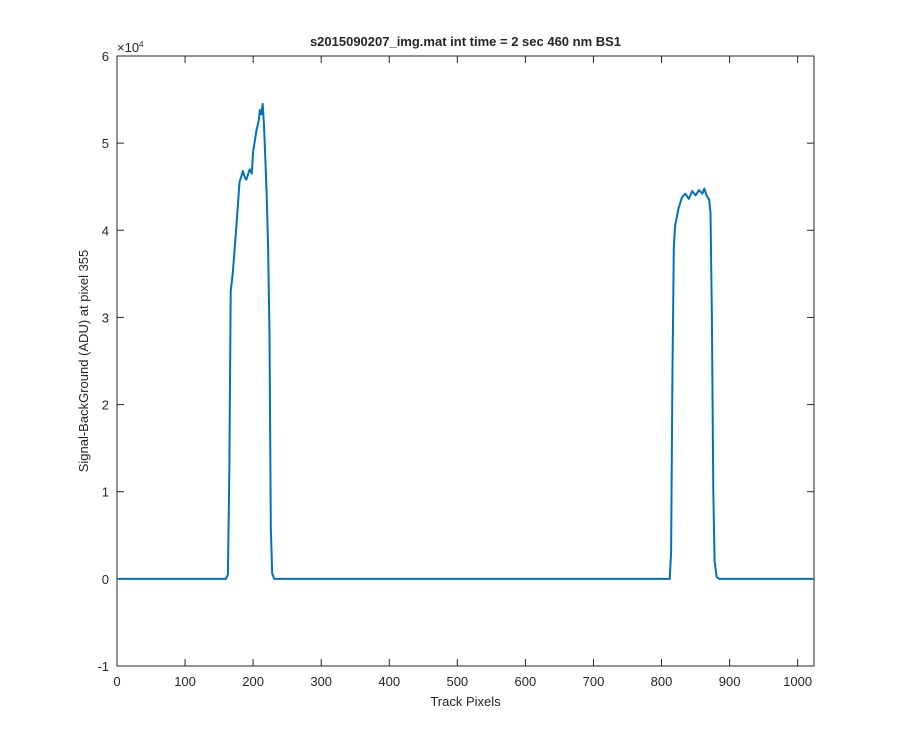 This screenshot has width=900, height=750. I want to click on y-axis-exponent: ×10⁴, so click(130, 47).